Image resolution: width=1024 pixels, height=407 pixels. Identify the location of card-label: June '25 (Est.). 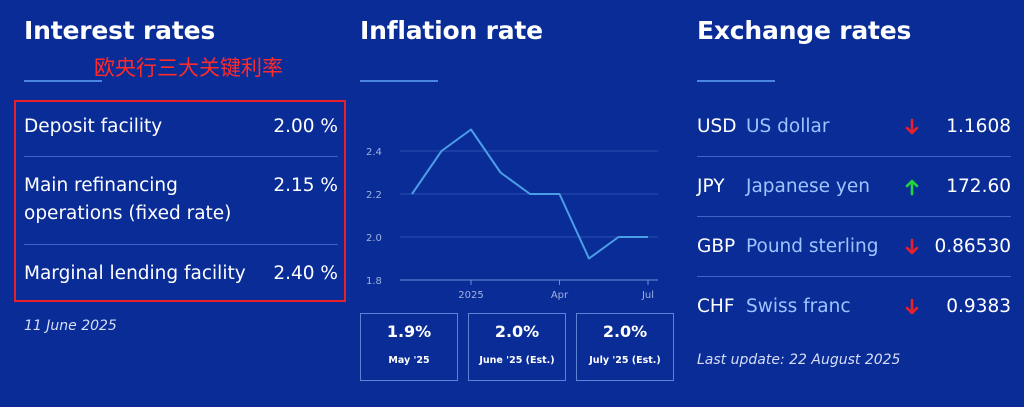
(517, 360).